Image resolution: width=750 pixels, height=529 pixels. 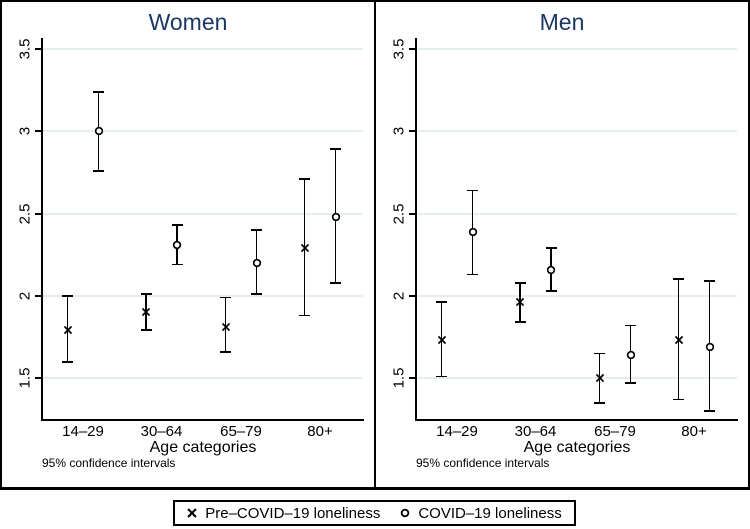 What do you see at coordinates (562, 22) in the screenshot?
I see `panel-title: Men` at bounding box center [562, 22].